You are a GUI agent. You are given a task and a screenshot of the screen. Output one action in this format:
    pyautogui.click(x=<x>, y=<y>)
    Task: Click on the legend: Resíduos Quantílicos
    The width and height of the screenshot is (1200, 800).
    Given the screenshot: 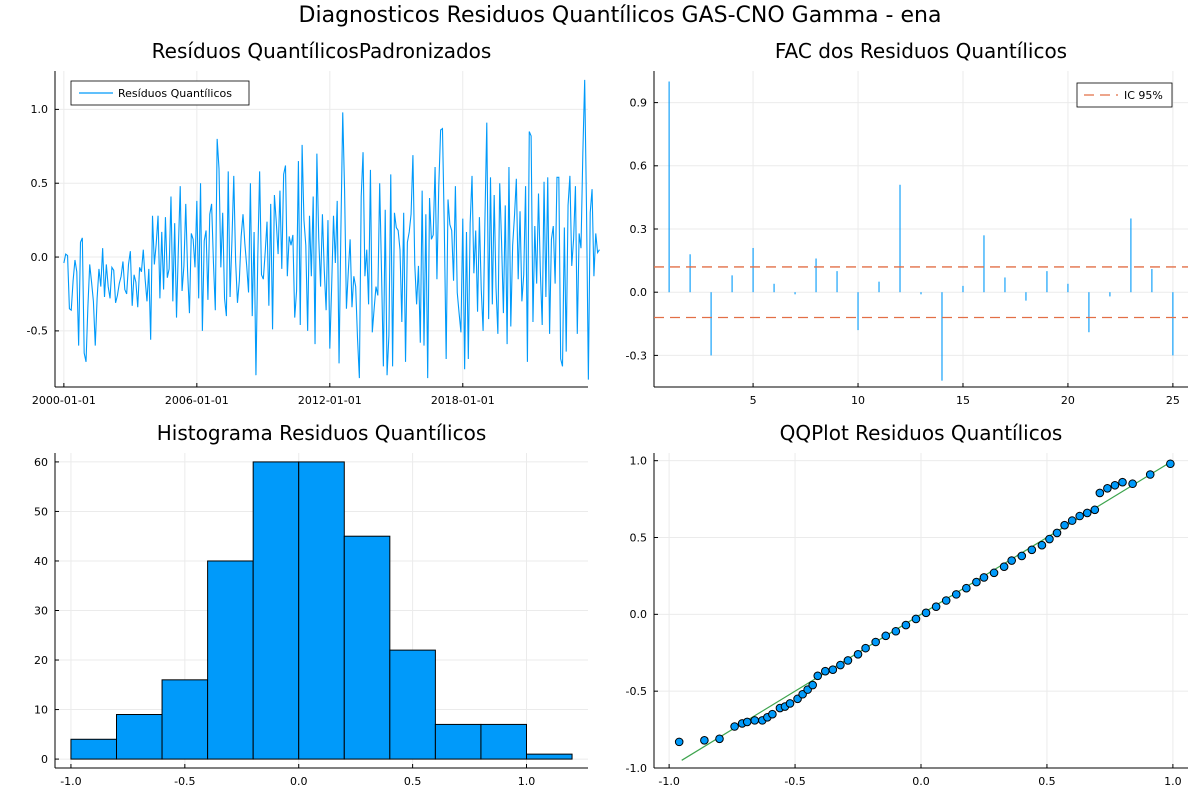 What is the action you would take?
    pyautogui.click(x=160, y=93)
    